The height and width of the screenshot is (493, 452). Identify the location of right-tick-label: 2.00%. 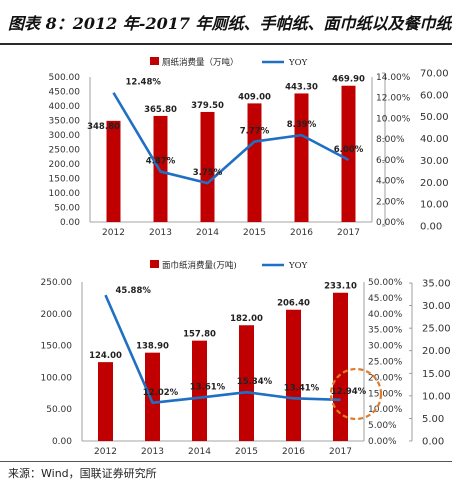
(390, 202).